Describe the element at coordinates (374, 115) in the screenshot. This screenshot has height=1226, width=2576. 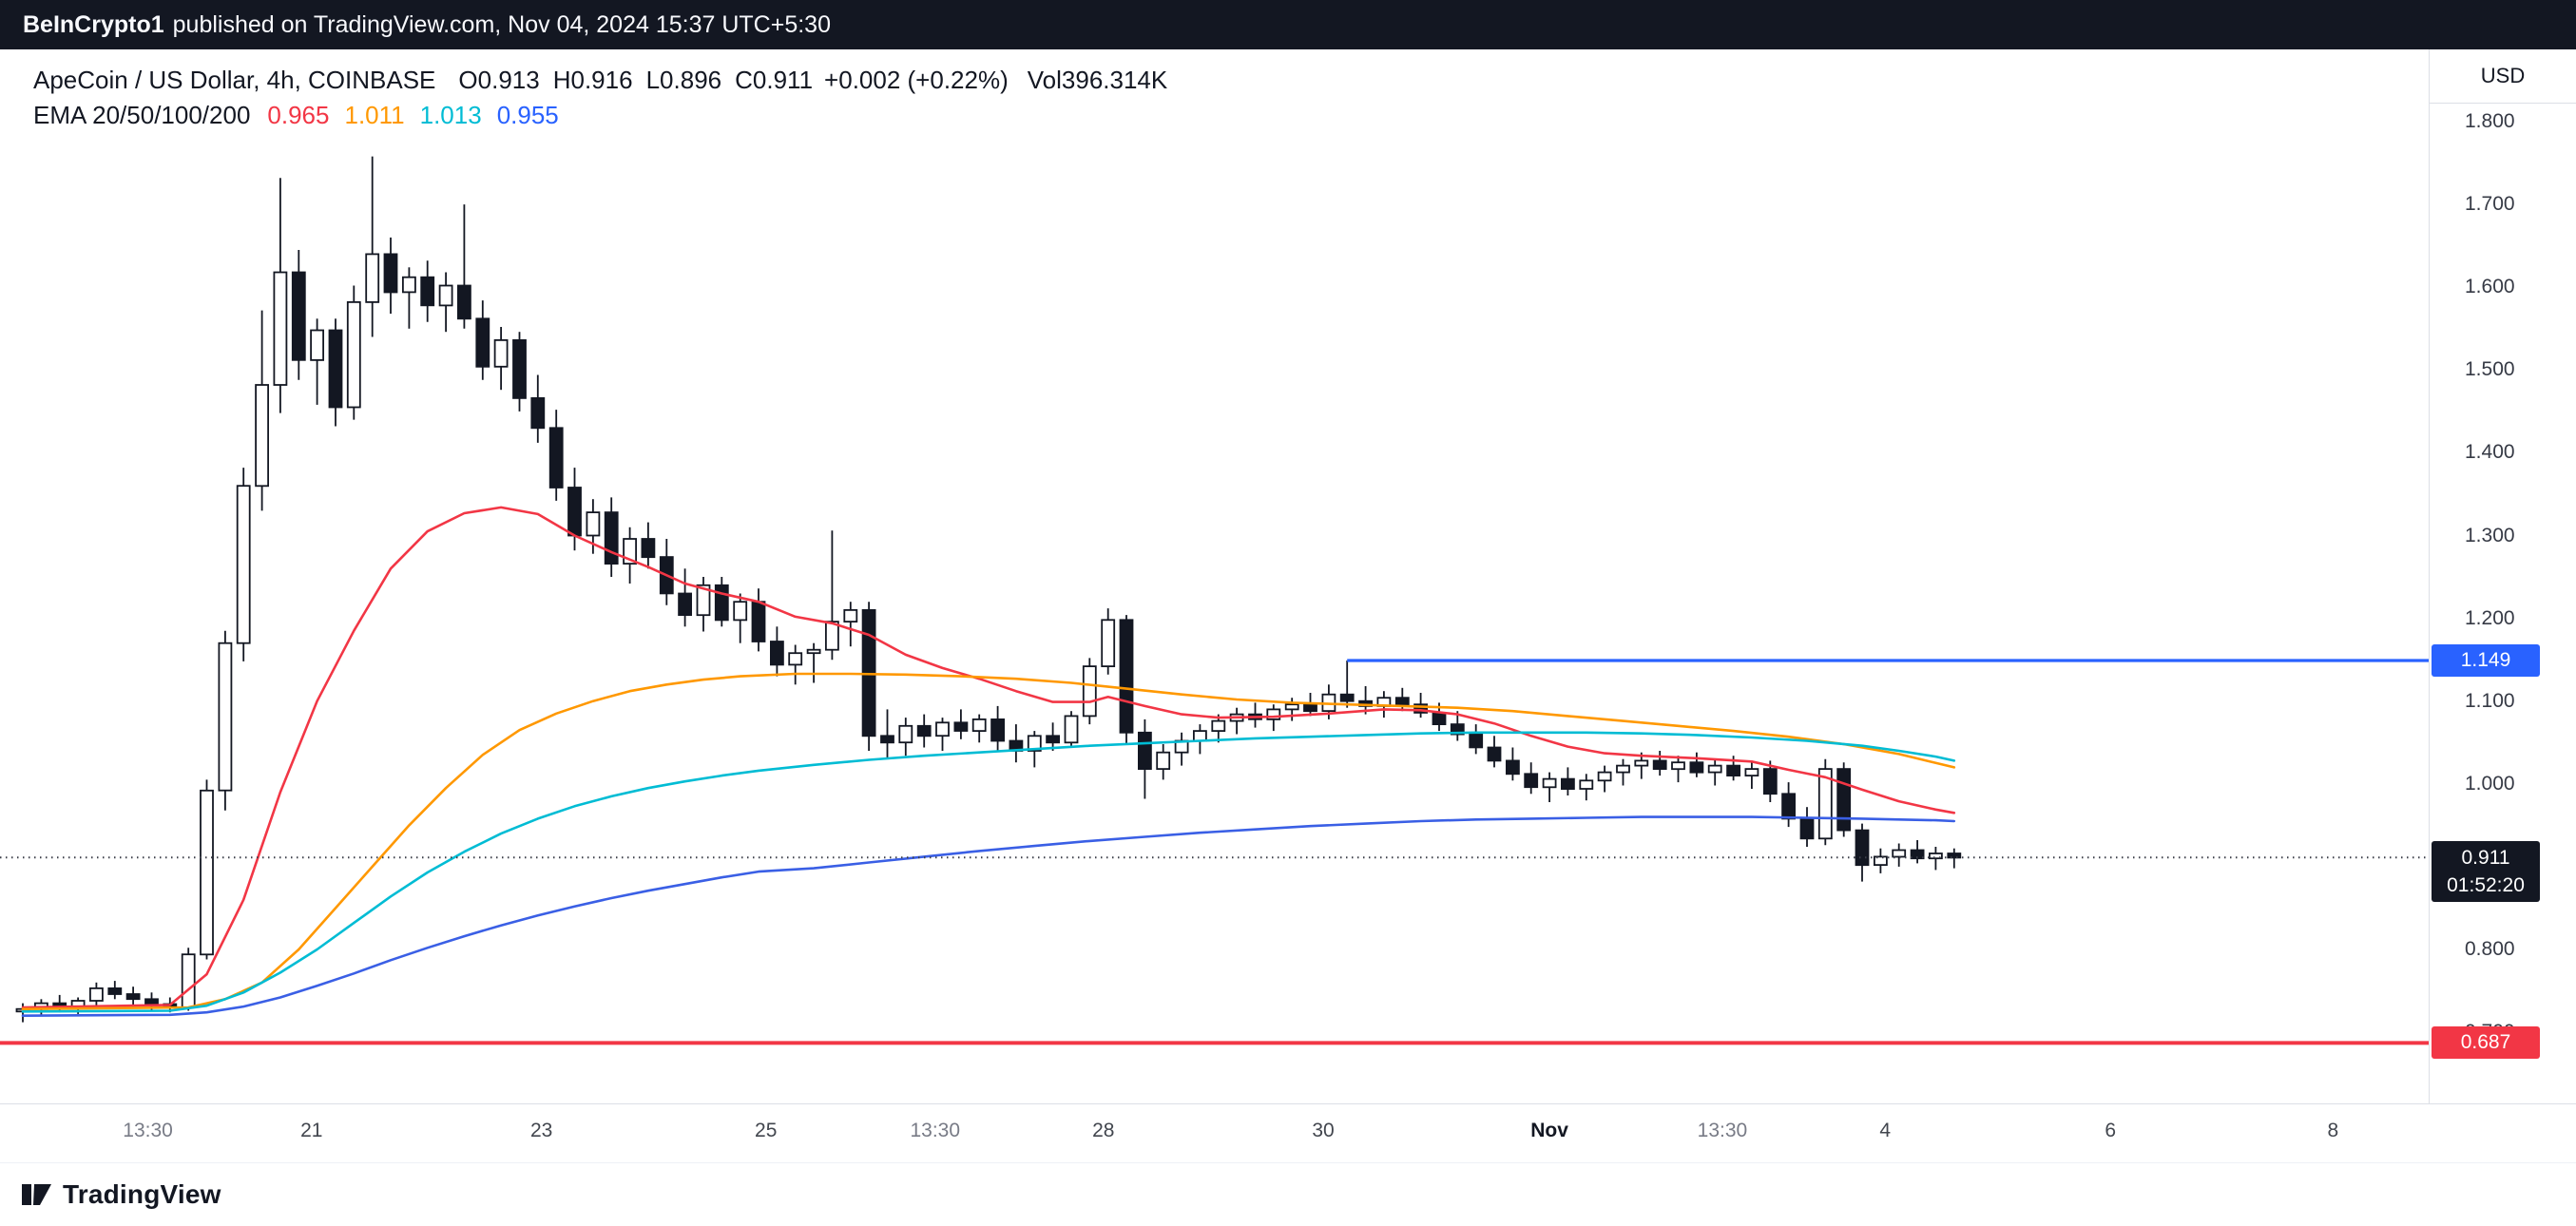
I see `ema-value: 1.011` at that location.